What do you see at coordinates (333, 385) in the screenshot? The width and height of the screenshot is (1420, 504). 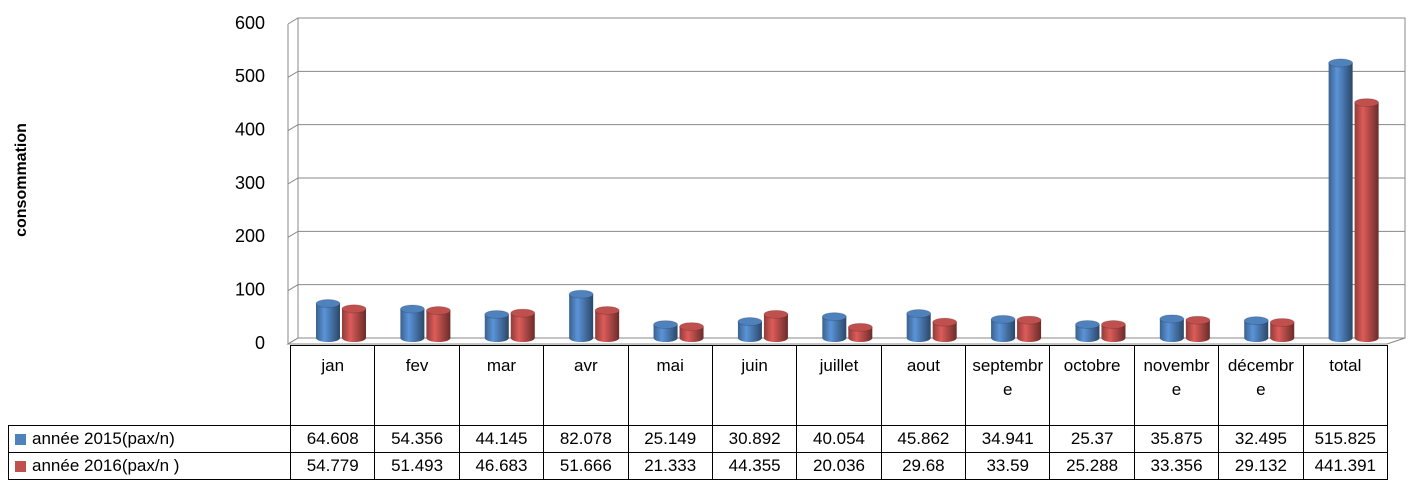 I see `x-tick-label: jan` at bounding box center [333, 385].